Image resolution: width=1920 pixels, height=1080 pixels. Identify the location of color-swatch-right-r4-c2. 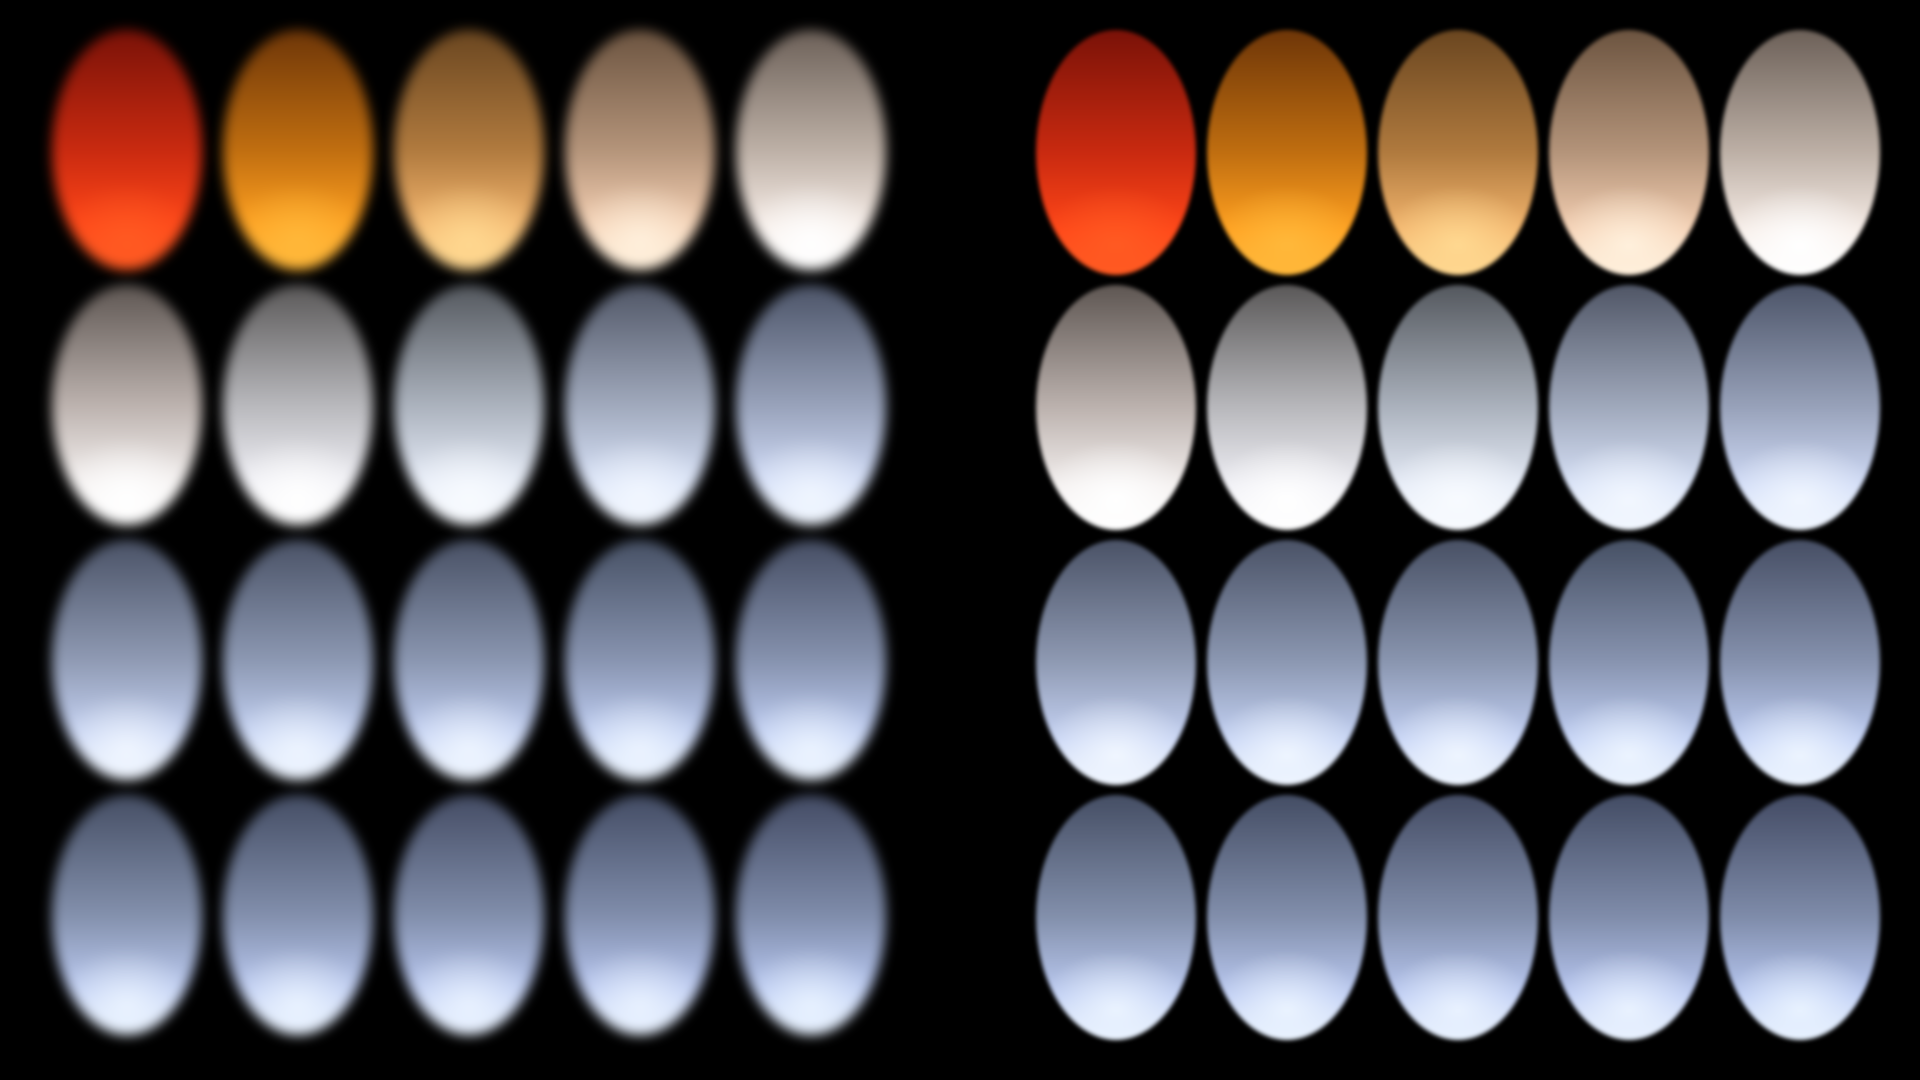
(1287, 917).